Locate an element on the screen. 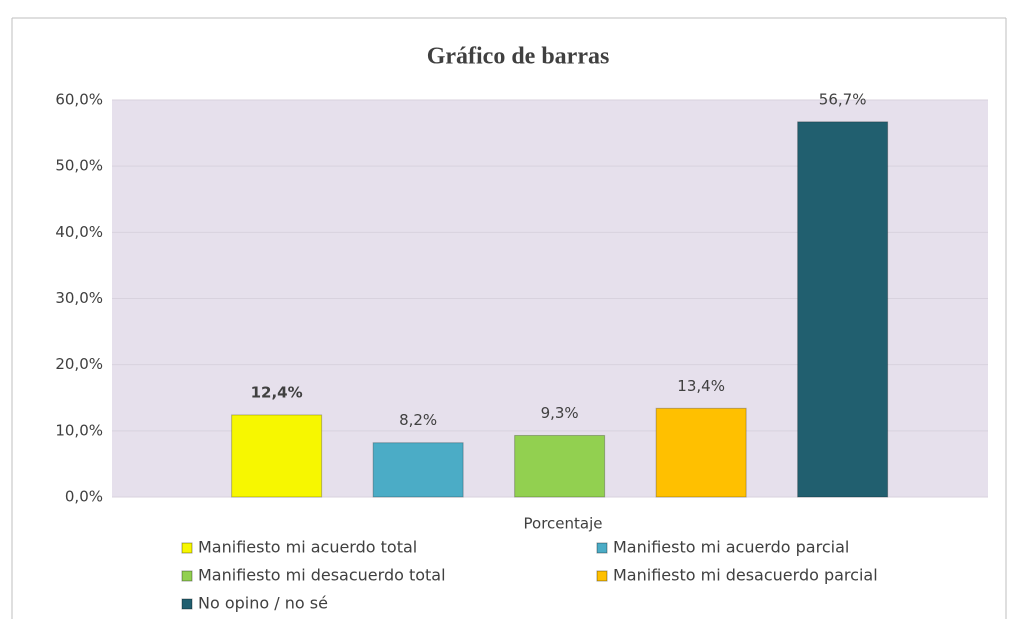  chart-title: Gráfico de barras is located at coordinates (518, 57).